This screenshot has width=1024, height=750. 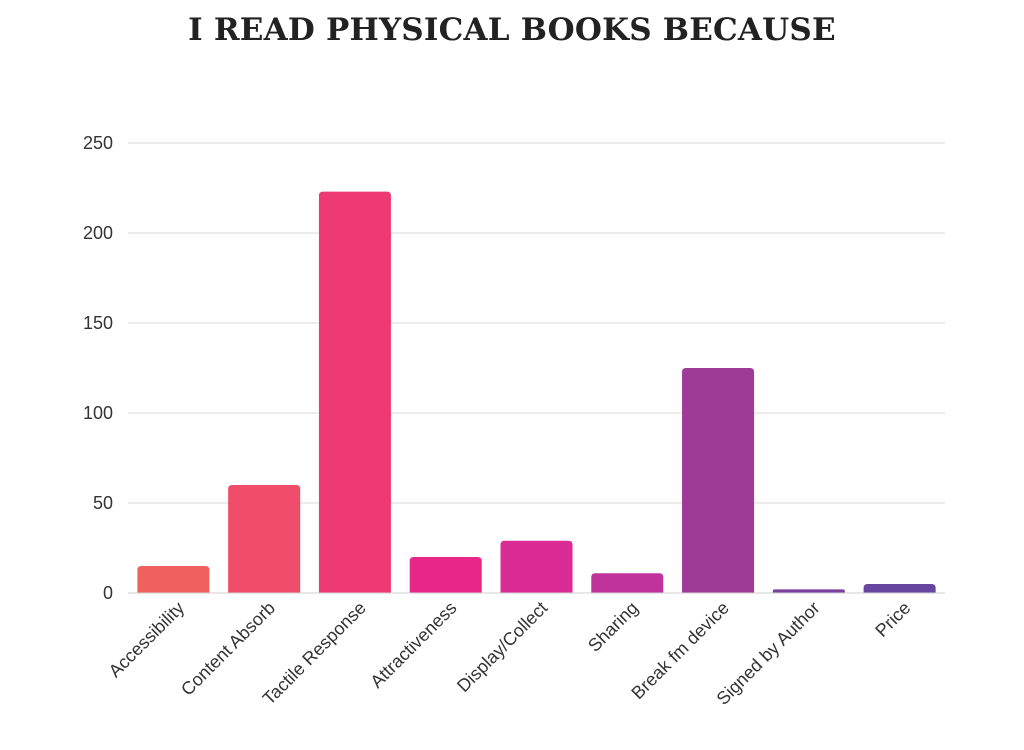 I want to click on bar-sharing, so click(x=627, y=583).